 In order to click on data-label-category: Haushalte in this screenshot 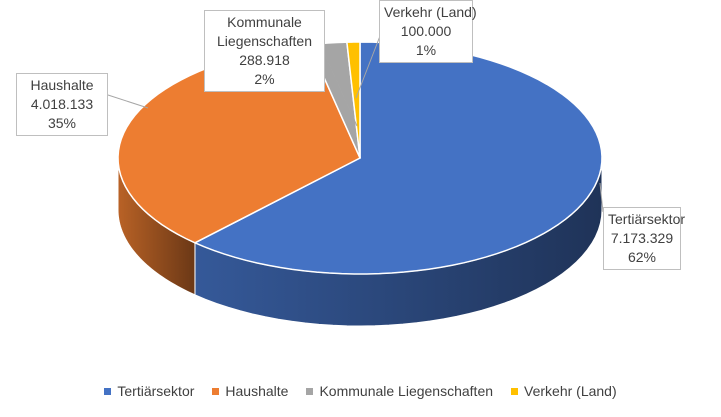, I will do `click(62, 85)`.